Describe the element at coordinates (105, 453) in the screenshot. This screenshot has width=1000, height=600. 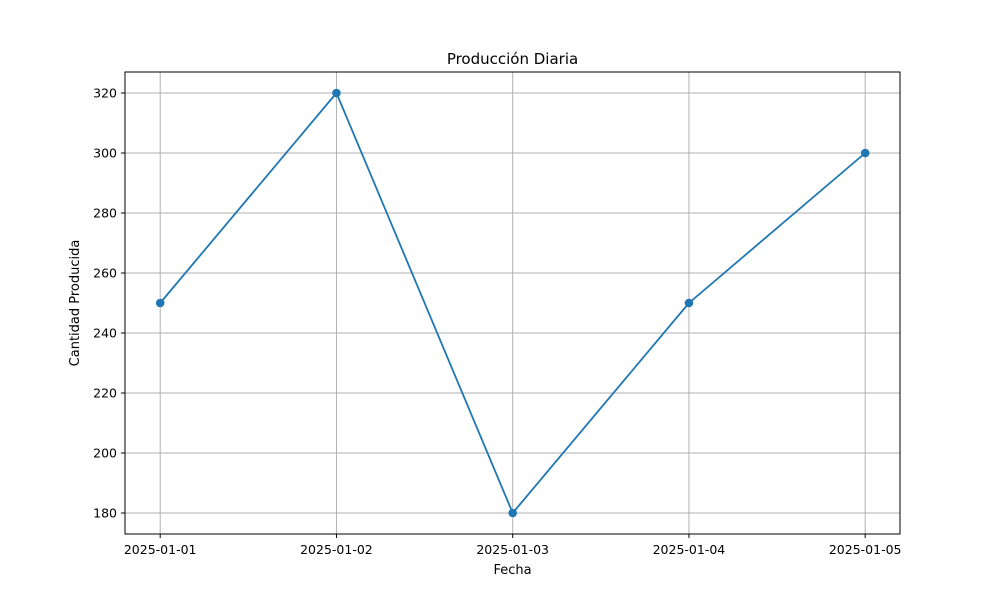
I see `y-tick-label: 200` at that location.